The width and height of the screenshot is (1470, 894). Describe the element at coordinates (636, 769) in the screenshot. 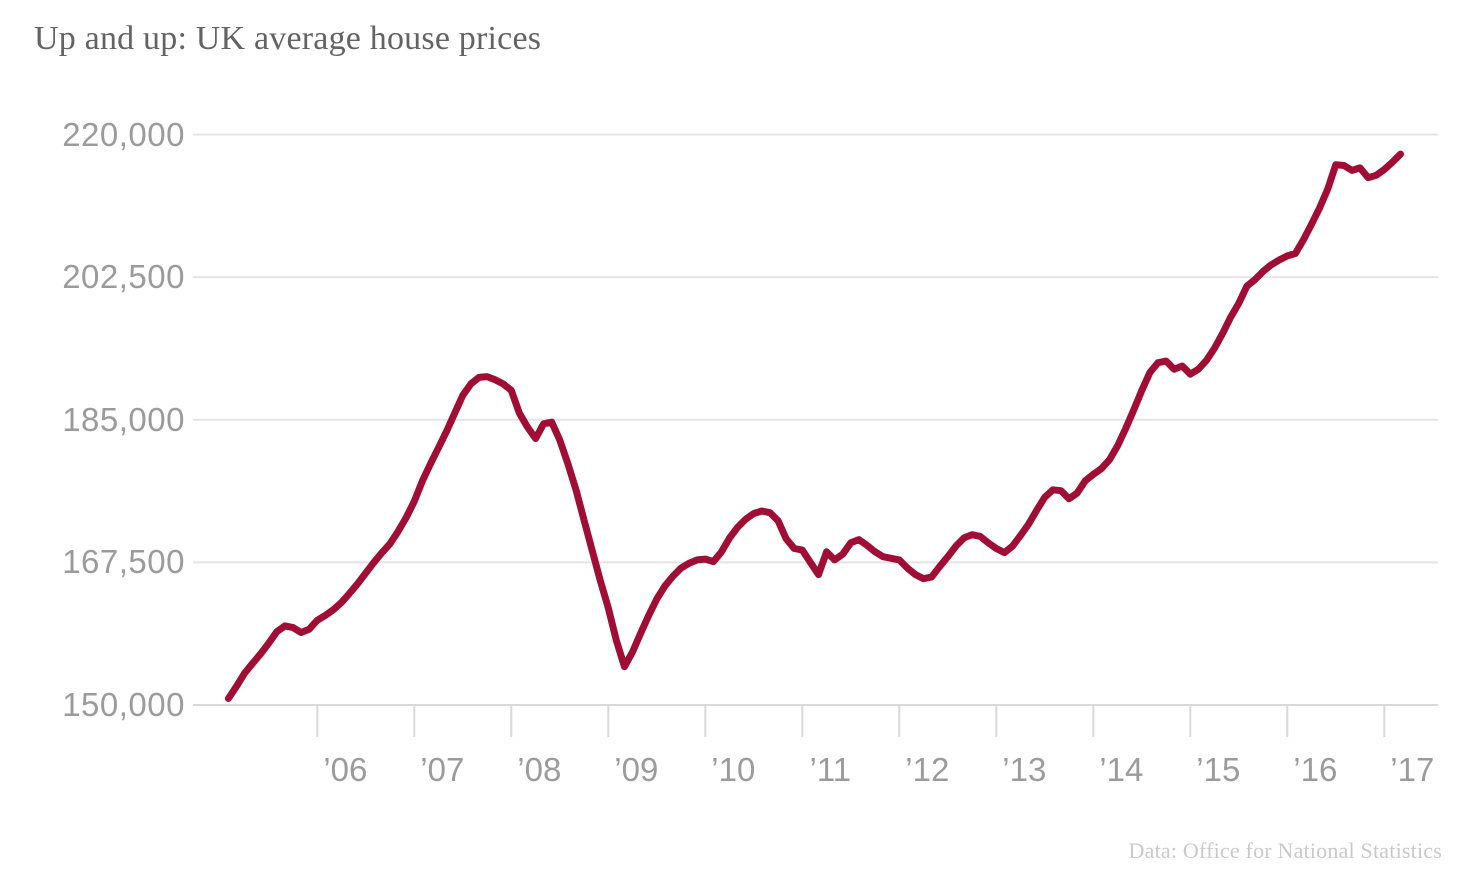

I see `x-axis-label: ’09` at that location.